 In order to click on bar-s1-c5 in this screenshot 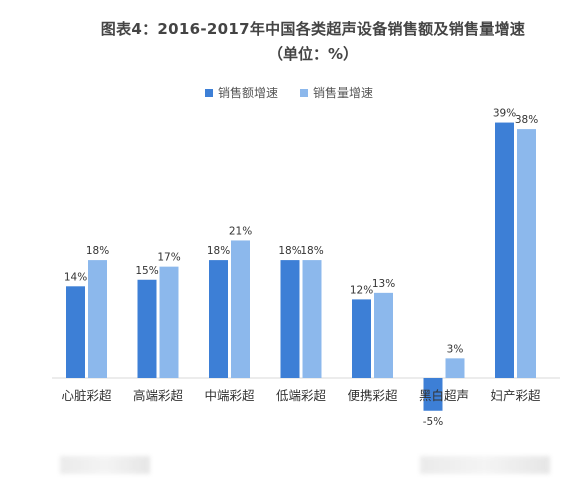, I will do `click(455, 368)`.